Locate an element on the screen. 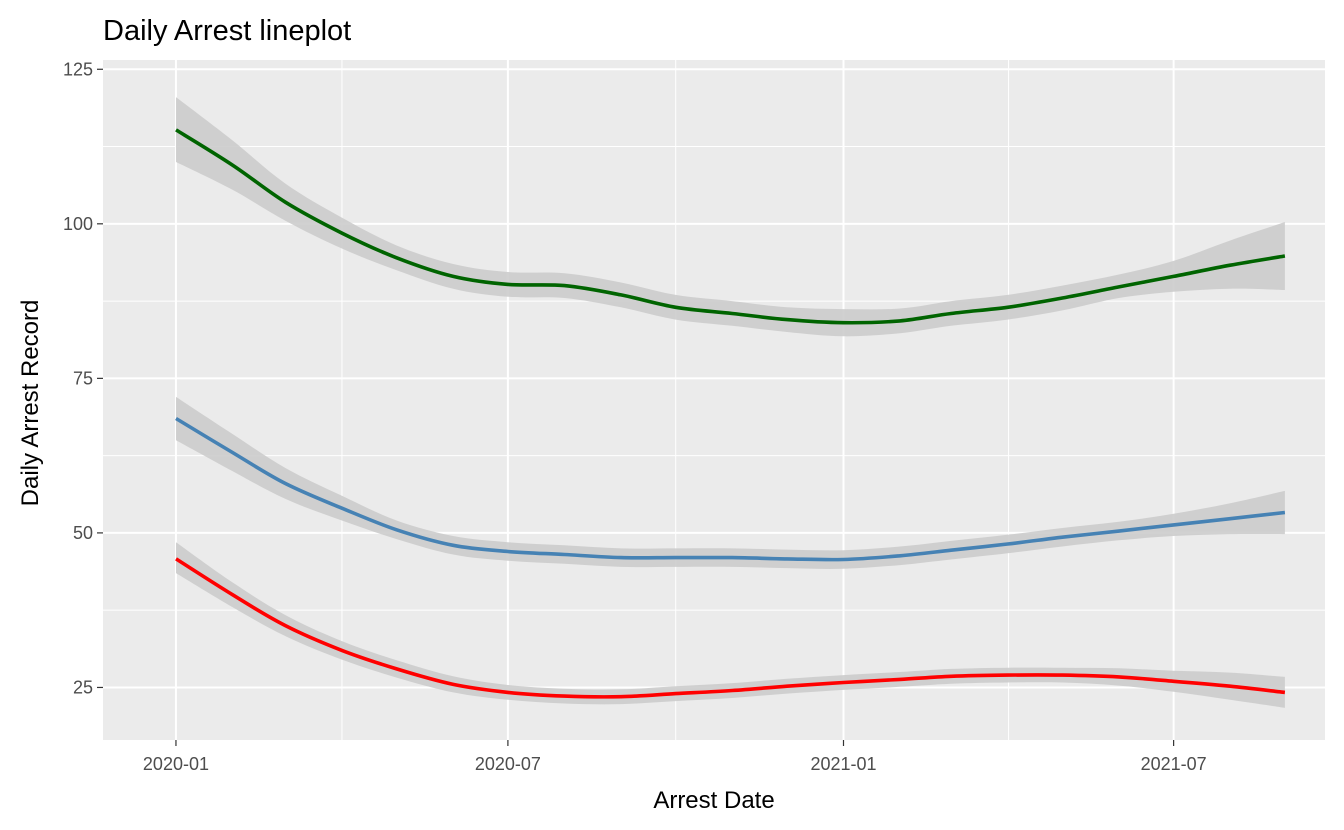 The width and height of the screenshot is (1344, 830). x-axis: 2020-01 2020-07 2021-01 2021-07 is located at coordinates (675, 757).